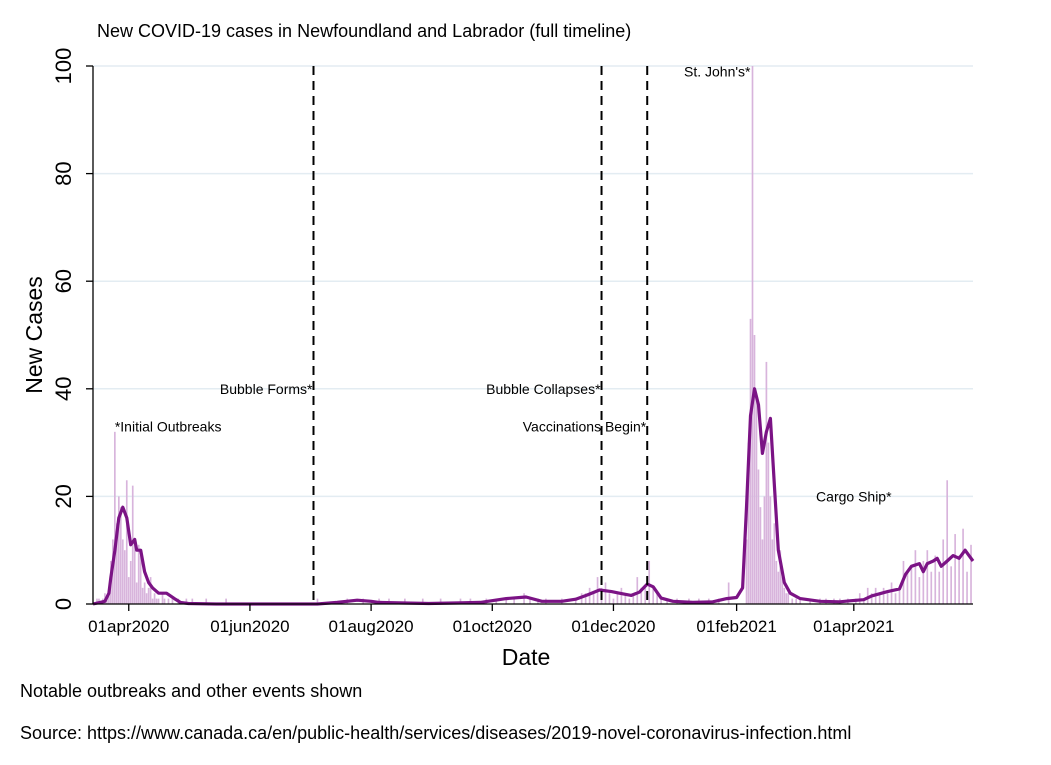  What do you see at coordinates (191, 691) in the screenshot?
I see `events-note: Notable outbreaks and other events shown` at bounding box center [191, 691].